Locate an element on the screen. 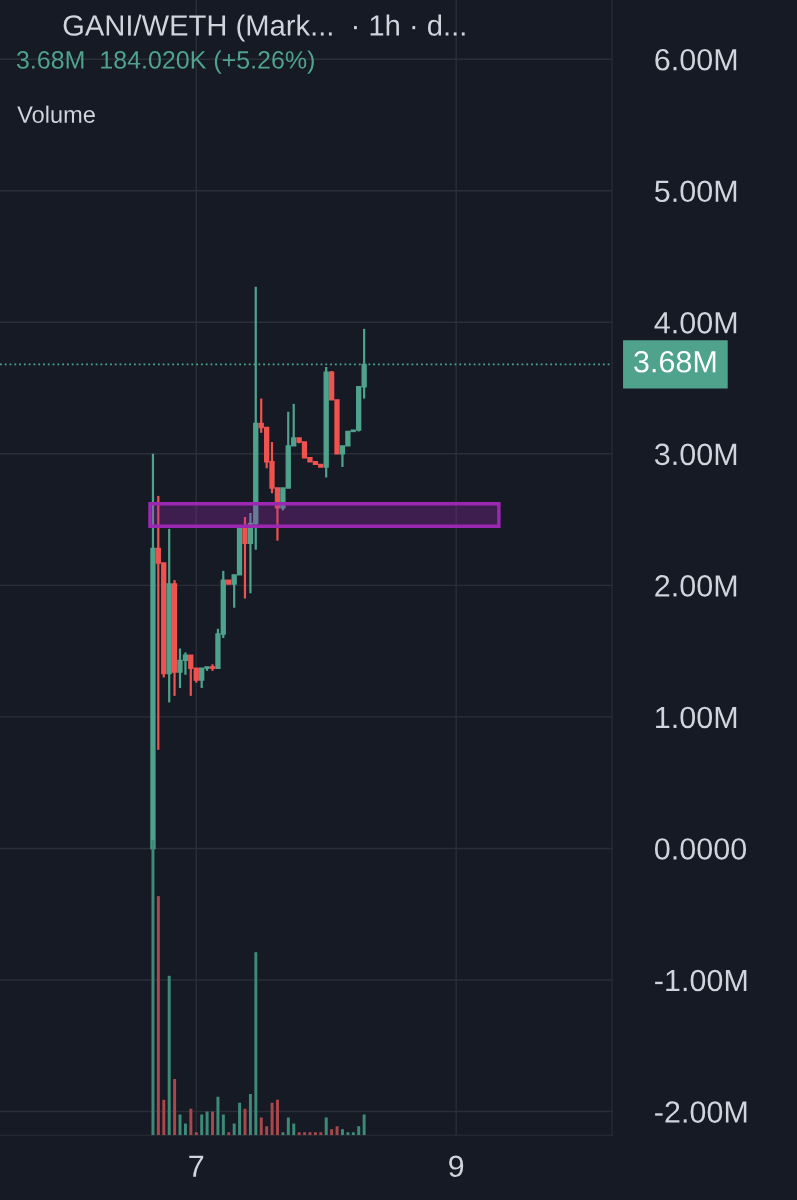  ref-line-label: 3.68M is located at coordinates (675, 361).